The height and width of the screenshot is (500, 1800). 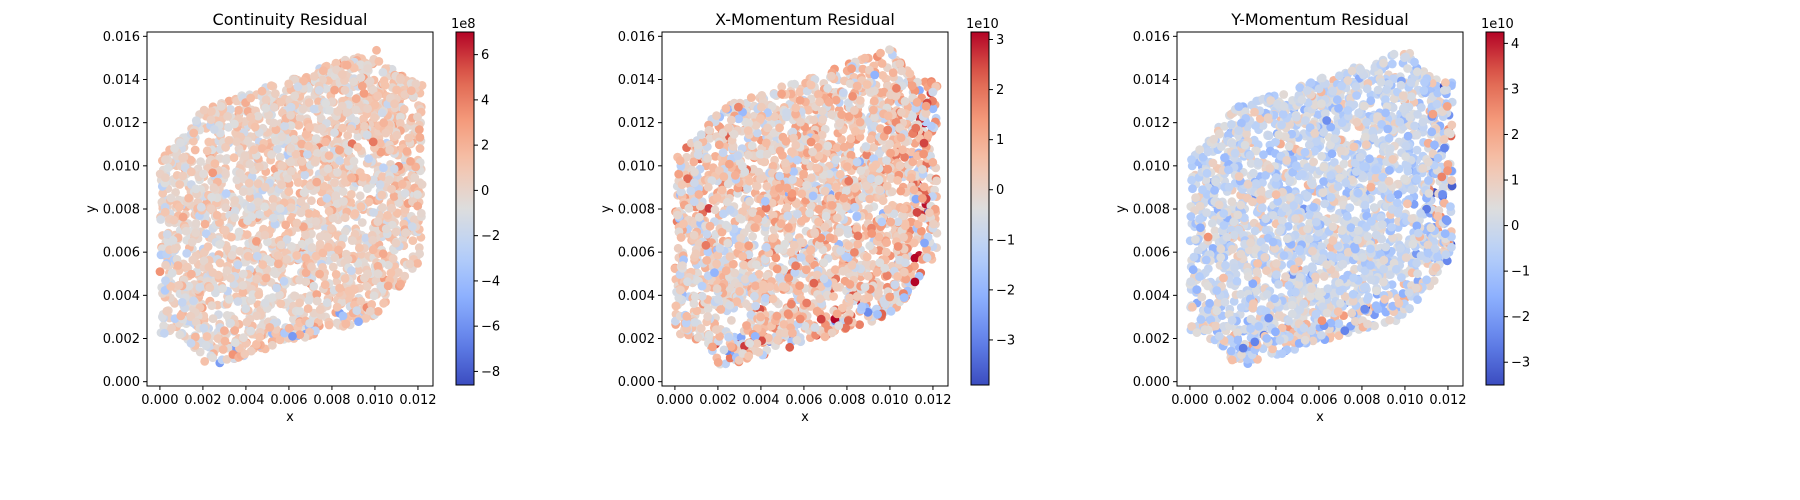 I want to click on colorbar-tick-label: −2, so click(x=1005, y=290).